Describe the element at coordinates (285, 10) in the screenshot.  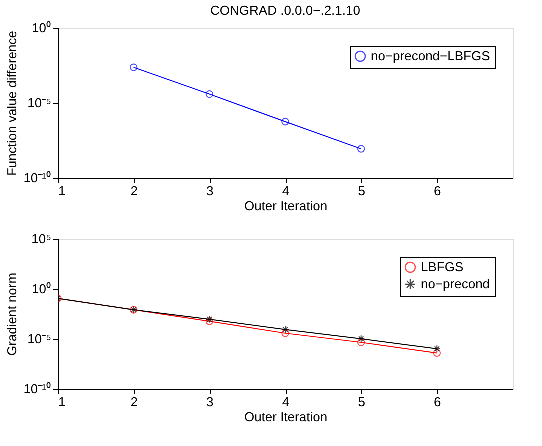
I see `chart-title: CONGRAD .0.0.0−.2.1.10` at that location.